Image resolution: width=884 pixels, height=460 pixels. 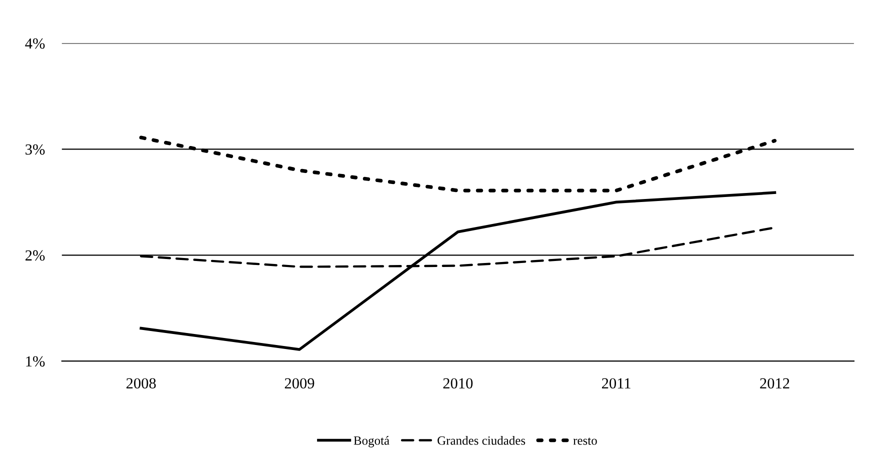 I want to click on x-tick-label: 2012, so click(x=775, y=383).